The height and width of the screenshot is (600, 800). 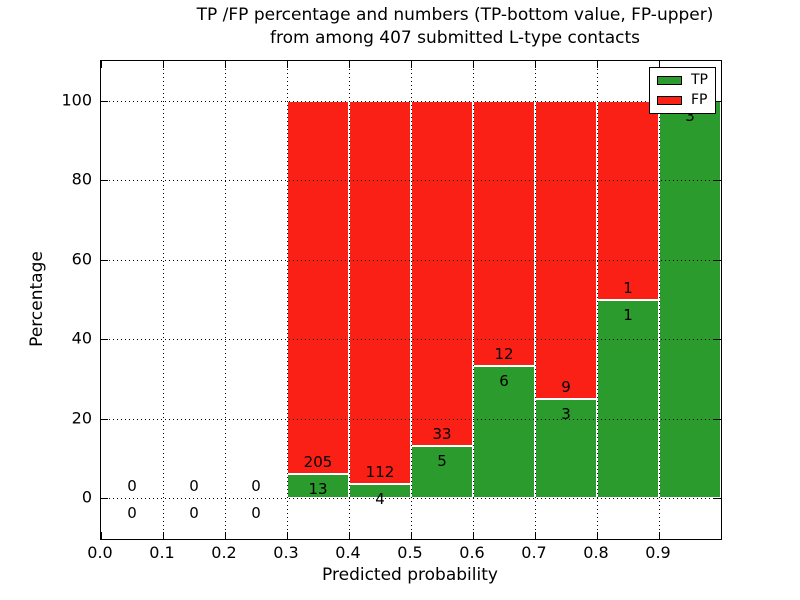 I want to click on y-tick-label: 100, so click(x=76, y=100).